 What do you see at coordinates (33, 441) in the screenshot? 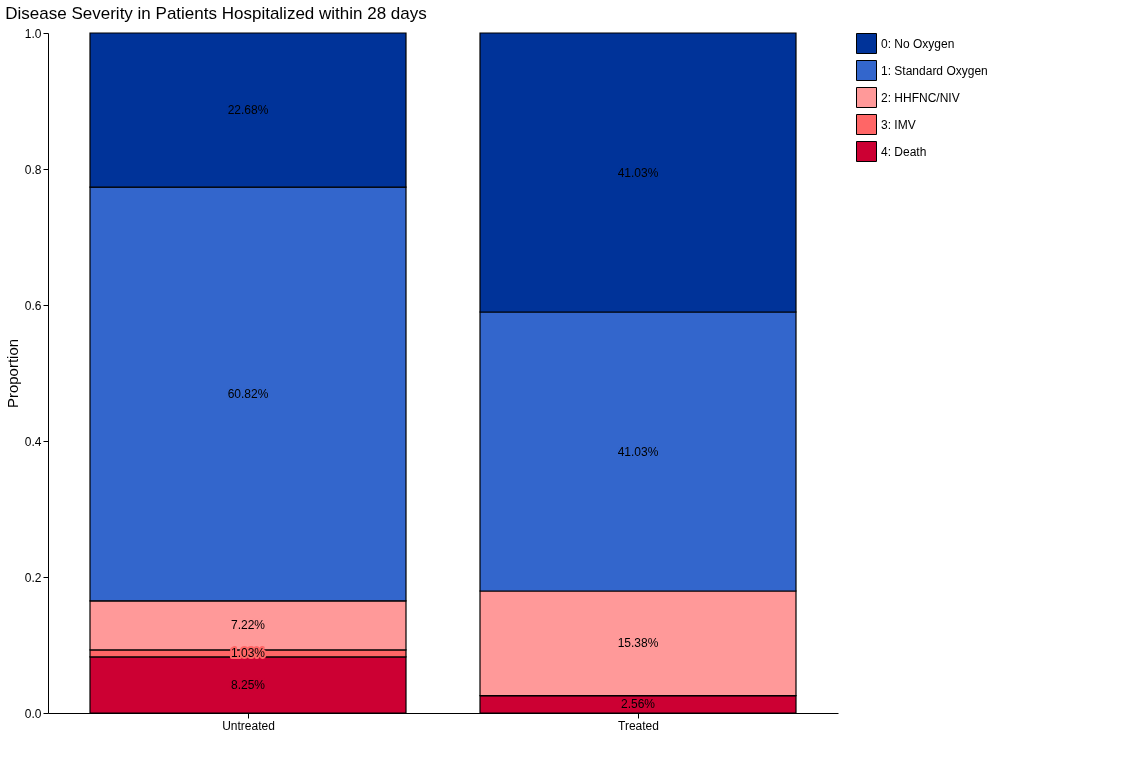
I see `y-tick-label: 0.4` at bounding box center [33, 441].